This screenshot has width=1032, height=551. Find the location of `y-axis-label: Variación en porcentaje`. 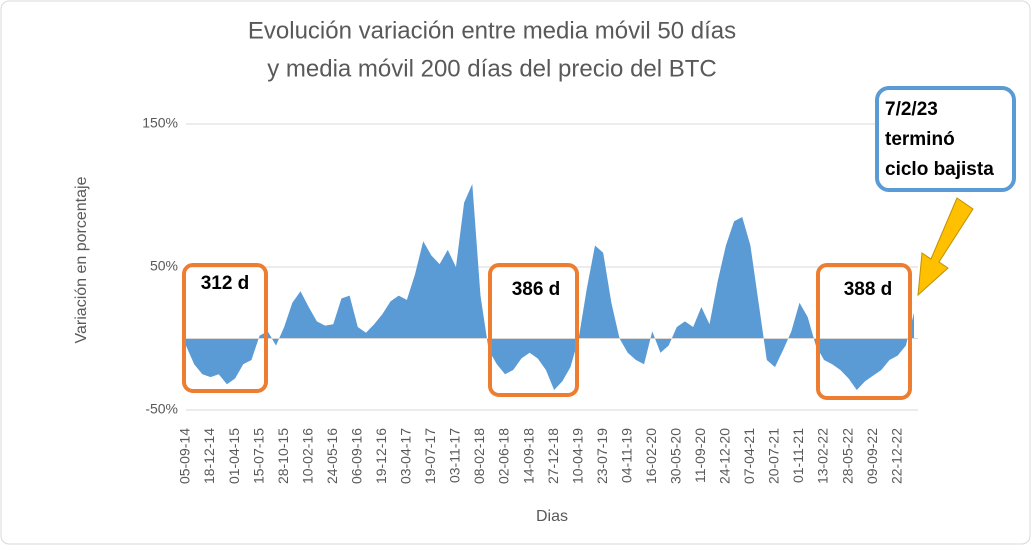

y-axis-label: Variación en porcentaje is located at coordinates (81, 259).